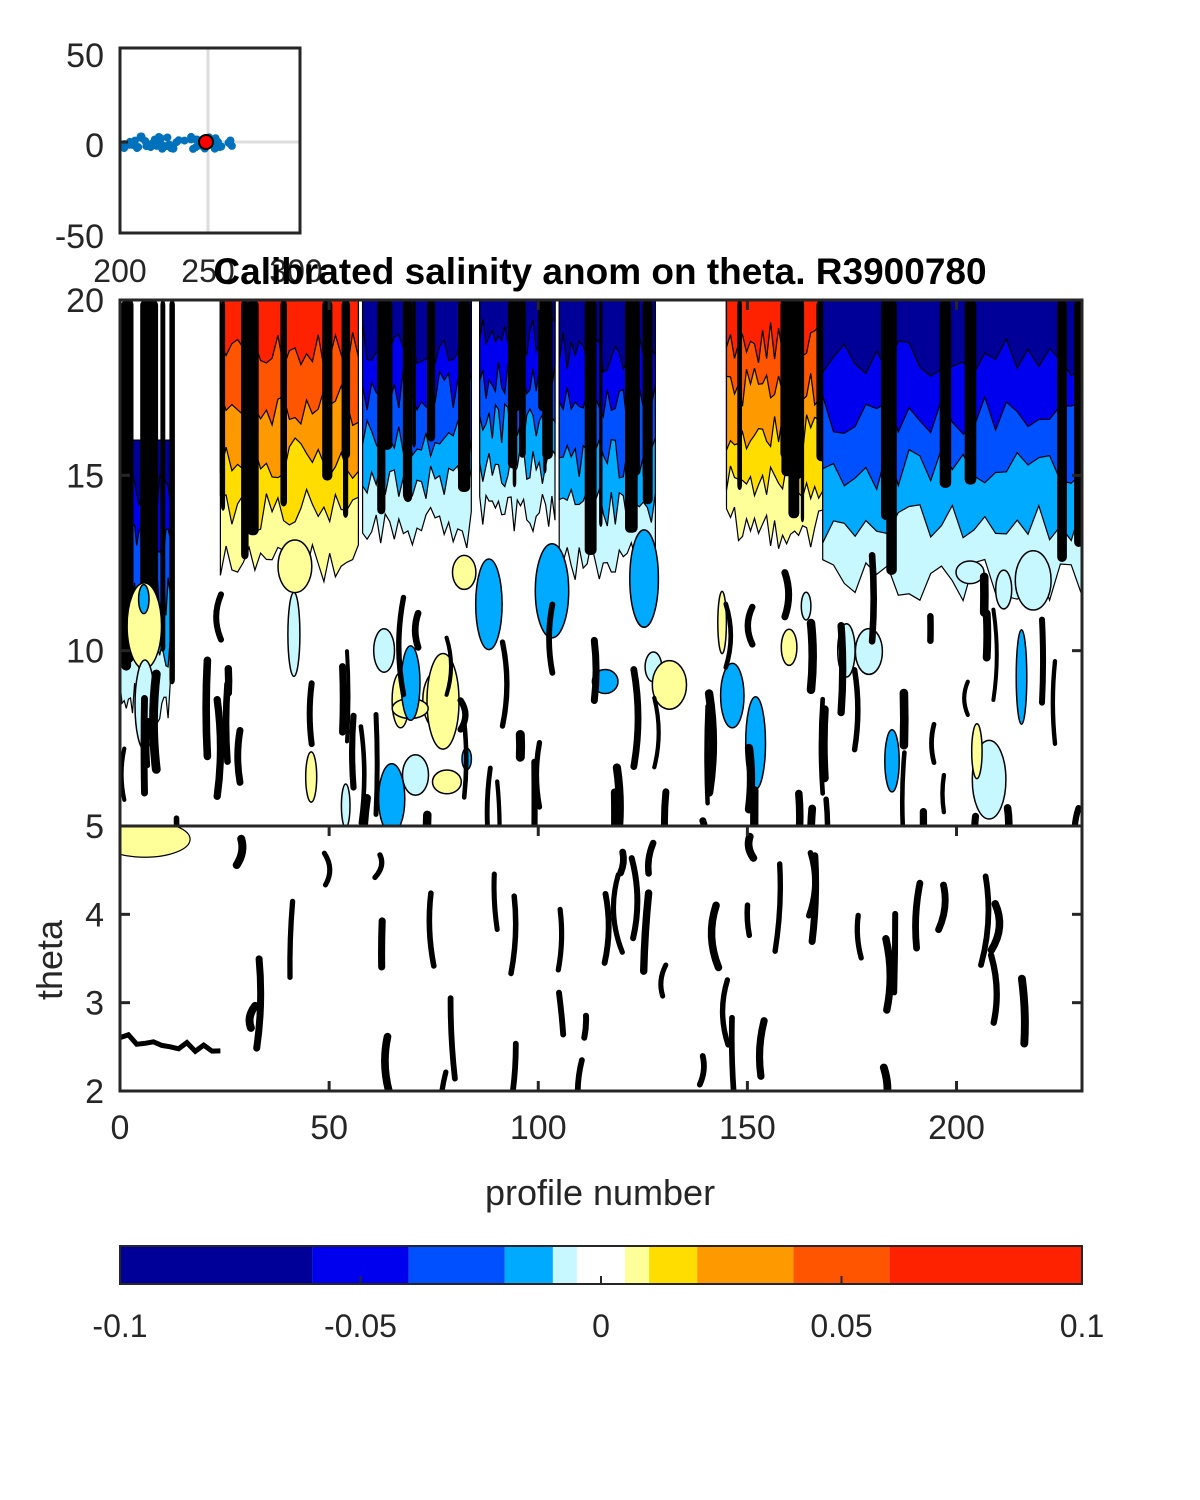 The image size is (1200, 1500). Describe the element at coordinates (85, 56) in the screenshot. I see `inset-y-tick-label: 50` at that location.